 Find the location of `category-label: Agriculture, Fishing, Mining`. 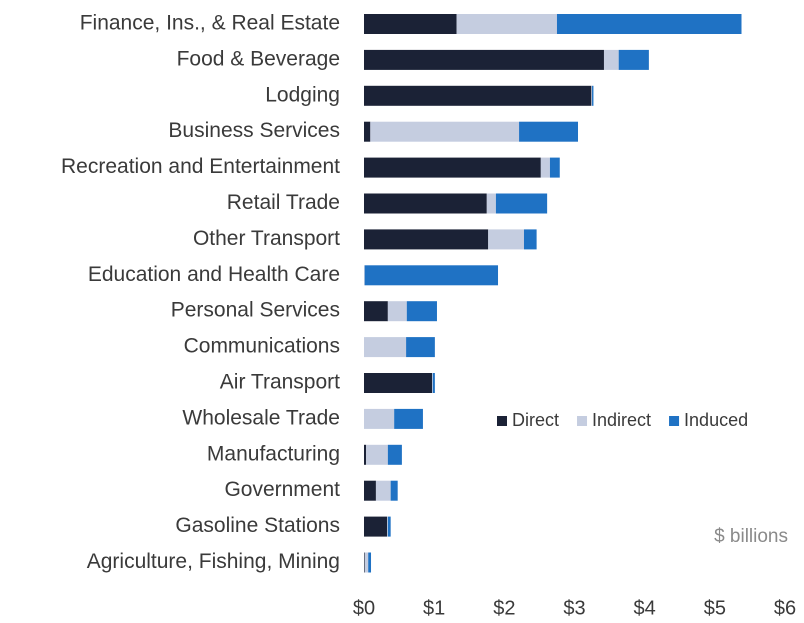

category-label: Agriculture, Fishing, Mining is located at coordinates (213, 561).